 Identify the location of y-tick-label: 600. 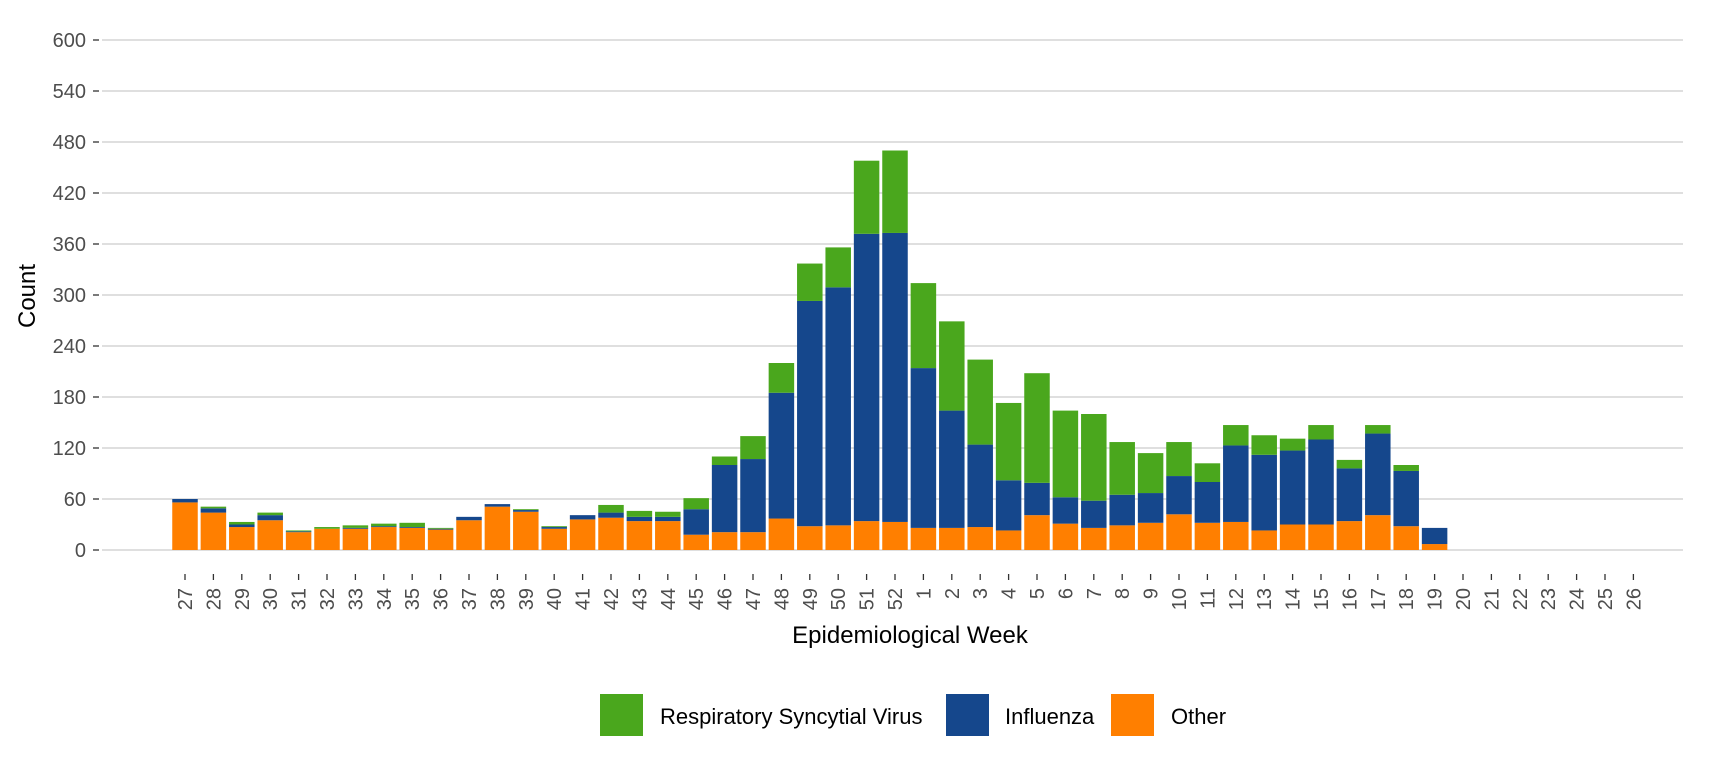
(69, 41).